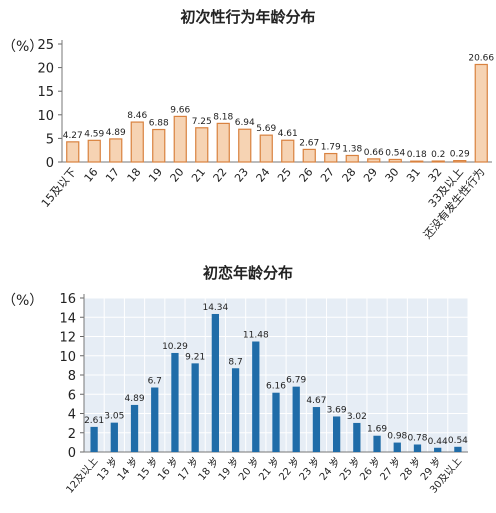  Describe the element at coordinates (72, 434) in the screenshot. I see `chart2-ytick-label: 2` at that location.